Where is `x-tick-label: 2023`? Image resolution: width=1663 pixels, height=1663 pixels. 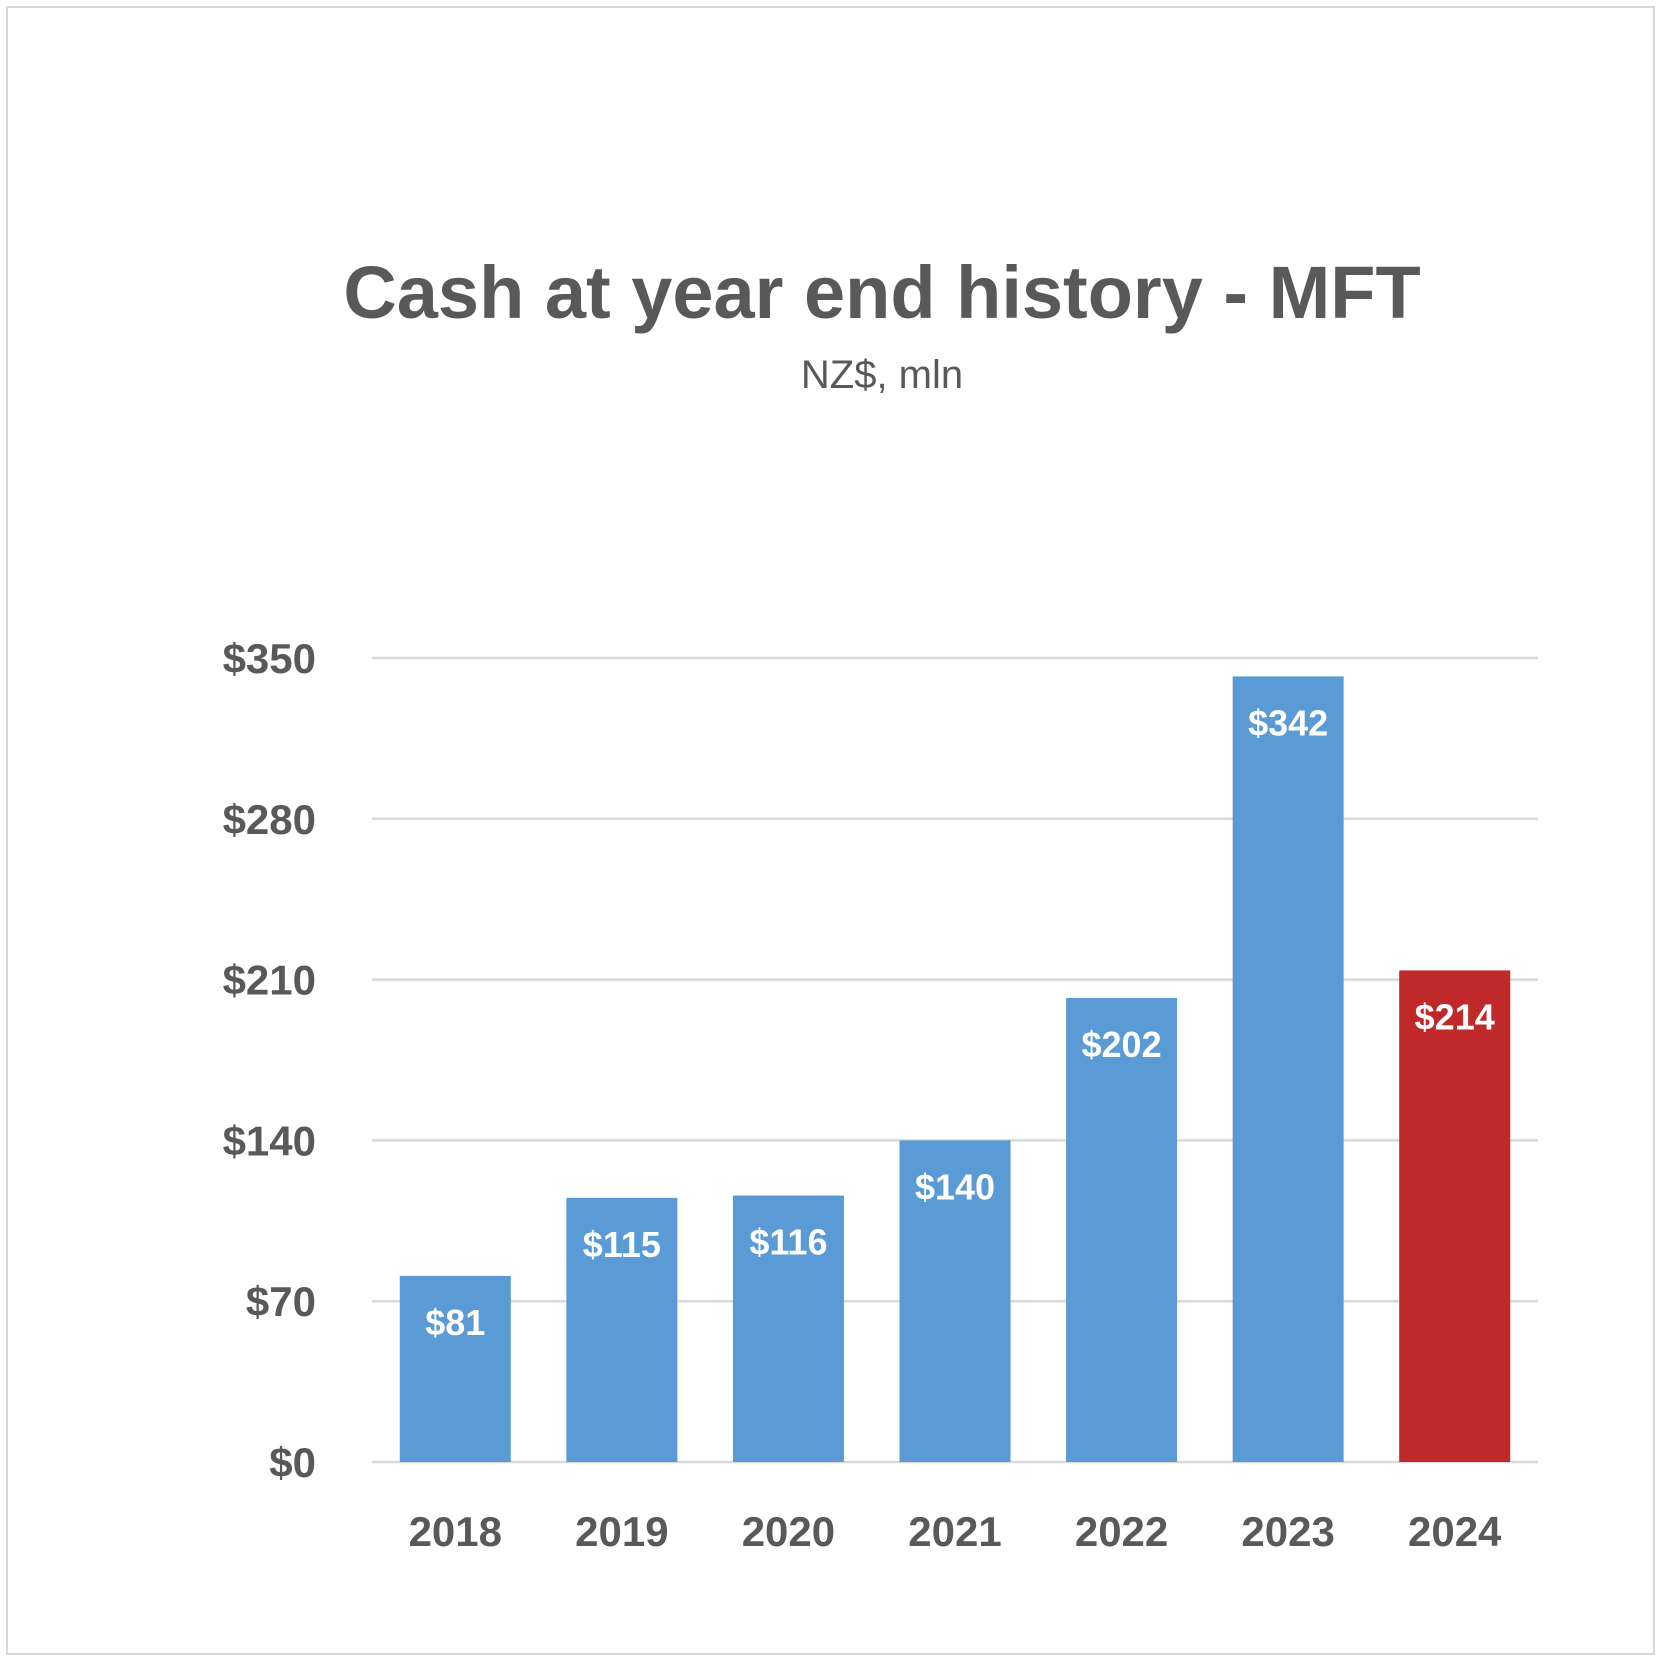
x-tick-label: 2023 is located at coordinates (1287, 1531).